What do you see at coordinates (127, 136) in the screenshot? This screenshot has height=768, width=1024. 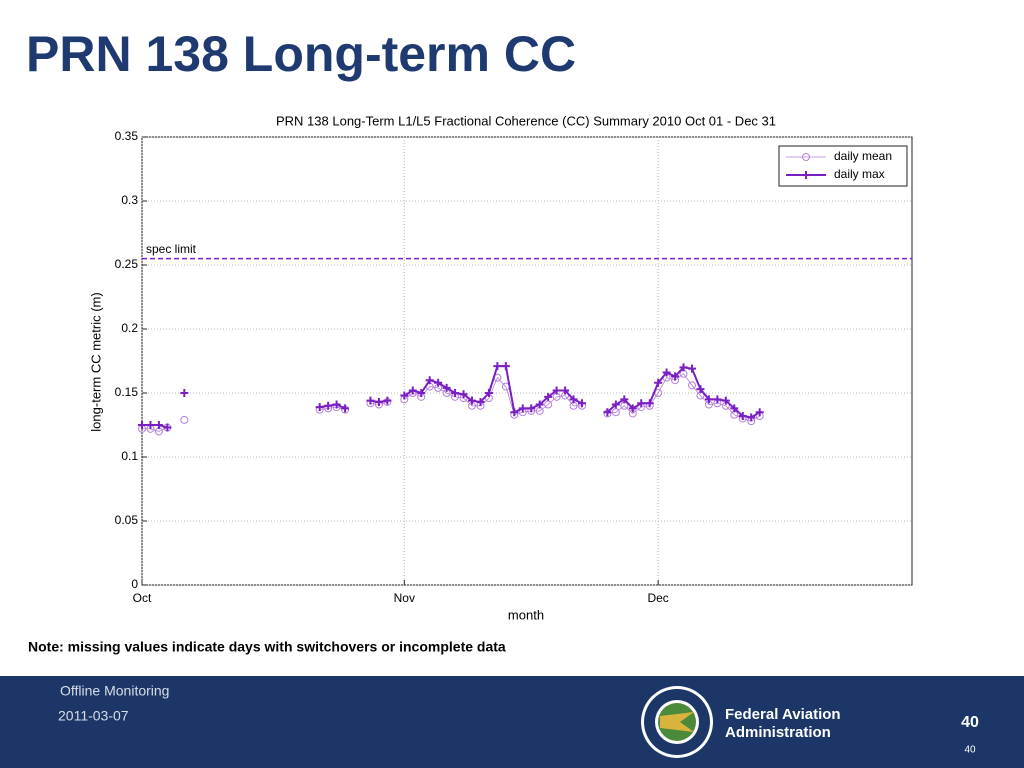 I see `y-tick-label: 0.35` at bounding box center [127, 136].